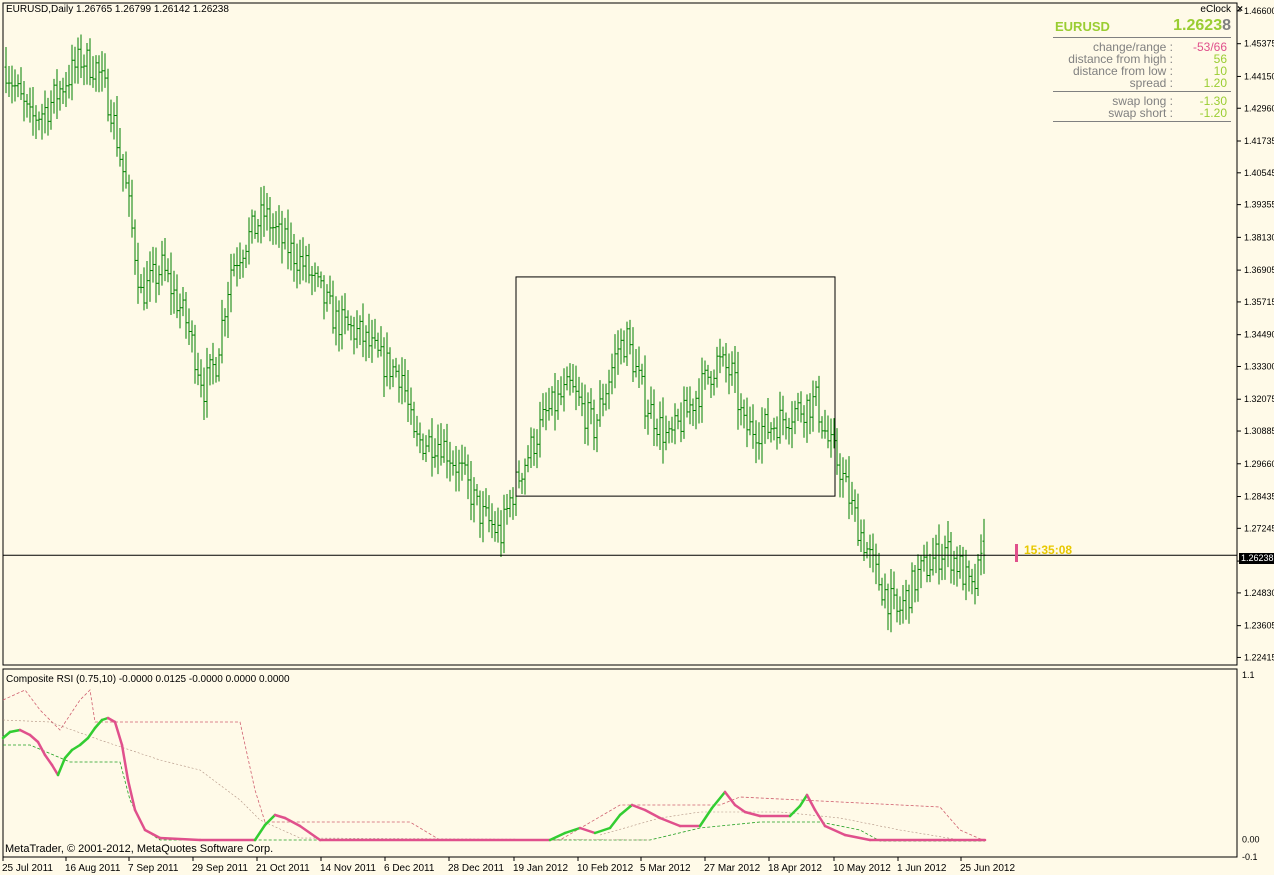  I want to click on eclock-stat-row: distance from low : 10, so click(1142, 71).